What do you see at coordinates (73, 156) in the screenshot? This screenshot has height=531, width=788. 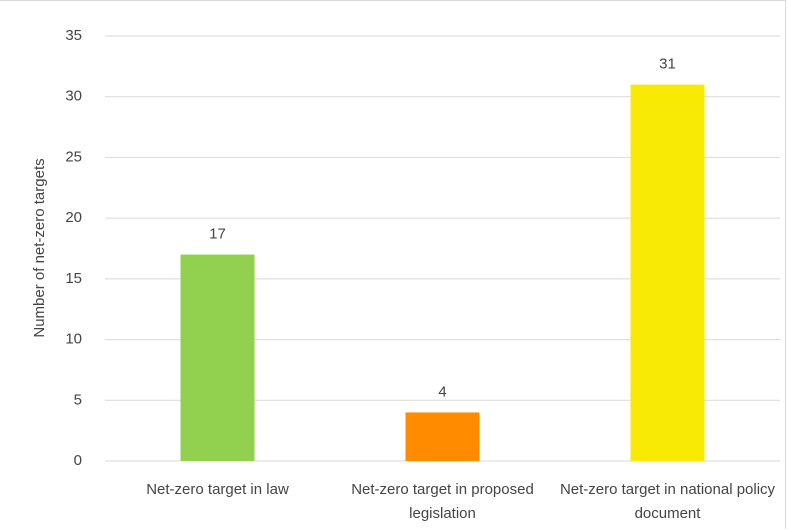 I see `y-tick-label: 25` at bounding box center [73, 156].